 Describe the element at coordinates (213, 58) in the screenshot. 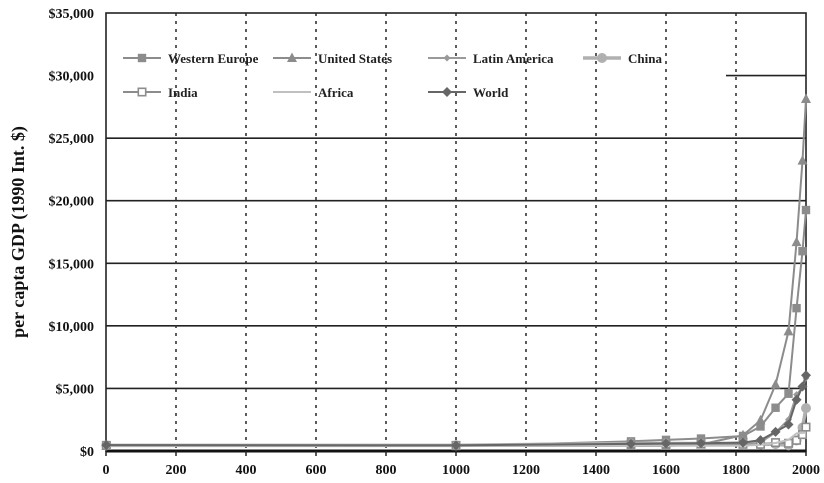

I see `legend-label: Western Europe` at that location.